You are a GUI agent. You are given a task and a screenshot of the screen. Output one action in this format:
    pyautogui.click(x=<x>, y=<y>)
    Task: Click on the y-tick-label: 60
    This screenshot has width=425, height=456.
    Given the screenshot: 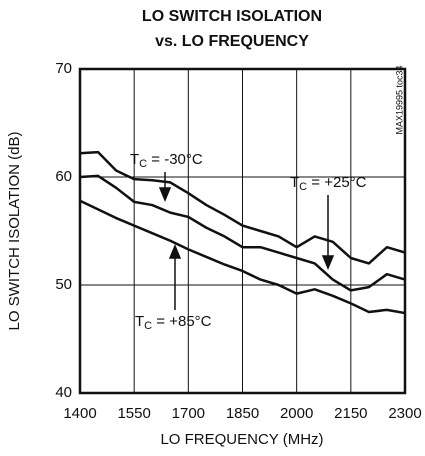 What is the action you would take?
    pyautogui.click(x=63, y=176)
    